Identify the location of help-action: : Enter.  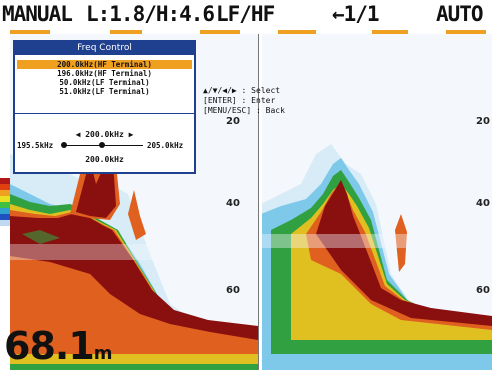
(258, 100).